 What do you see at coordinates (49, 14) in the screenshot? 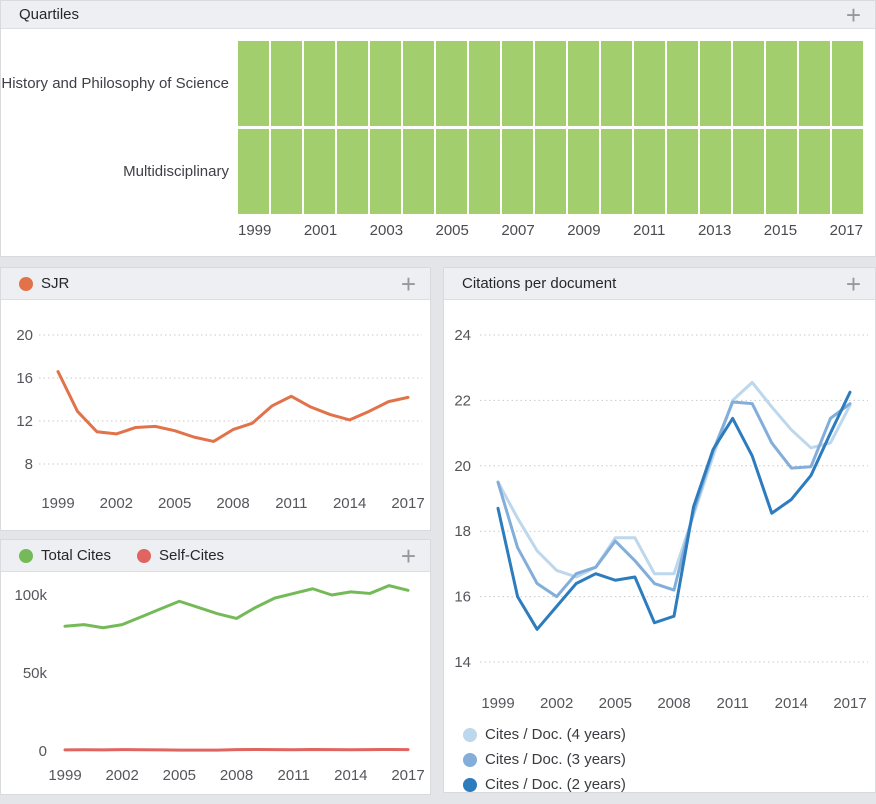
I see `panel-title: Quartiles` at bounding box center [49, 14].